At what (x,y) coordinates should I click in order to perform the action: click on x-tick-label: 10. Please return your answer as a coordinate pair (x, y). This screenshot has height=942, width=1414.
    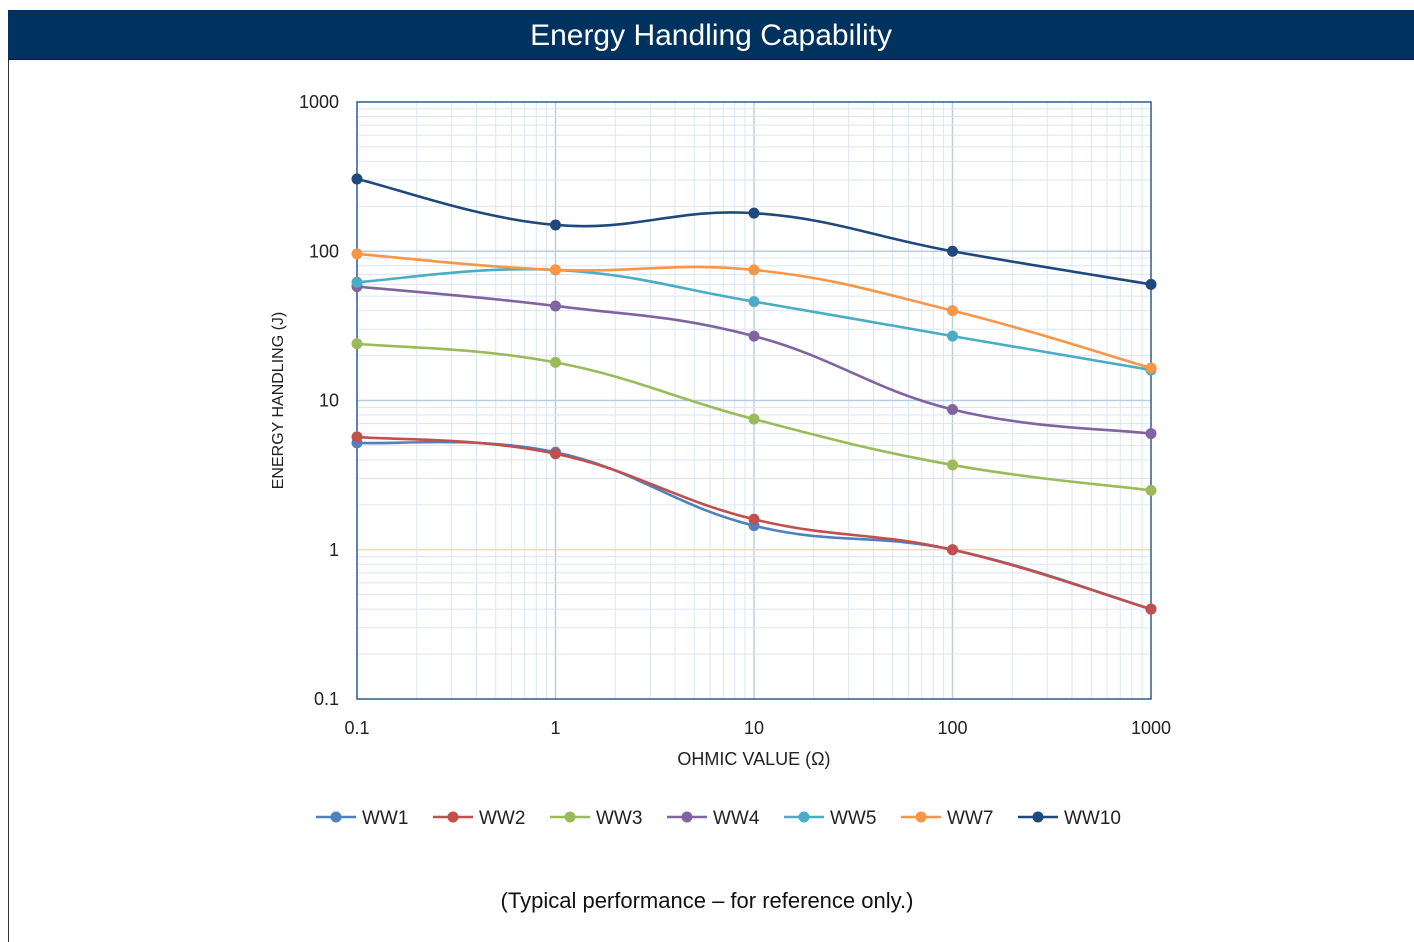
    Looking at the image, I should click on (754, 728).